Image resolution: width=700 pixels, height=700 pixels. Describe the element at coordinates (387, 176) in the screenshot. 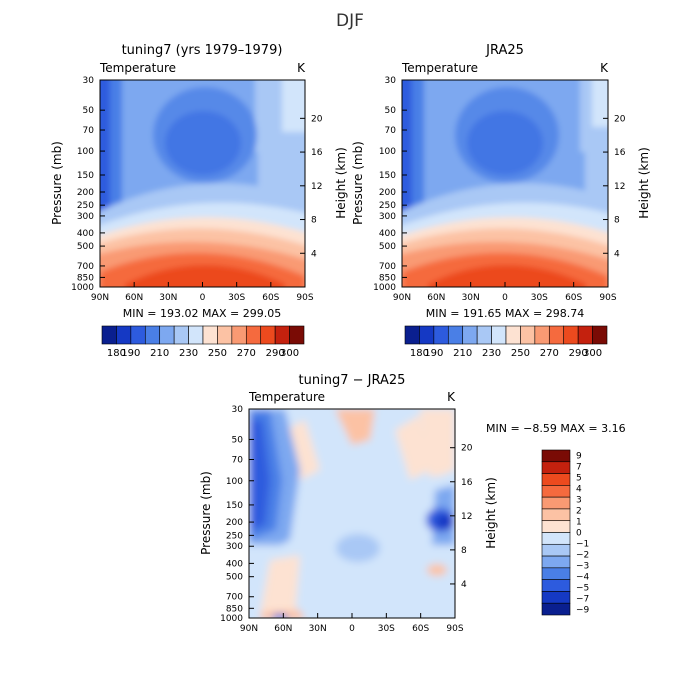

I see `y-tick-label: 150` at that location.